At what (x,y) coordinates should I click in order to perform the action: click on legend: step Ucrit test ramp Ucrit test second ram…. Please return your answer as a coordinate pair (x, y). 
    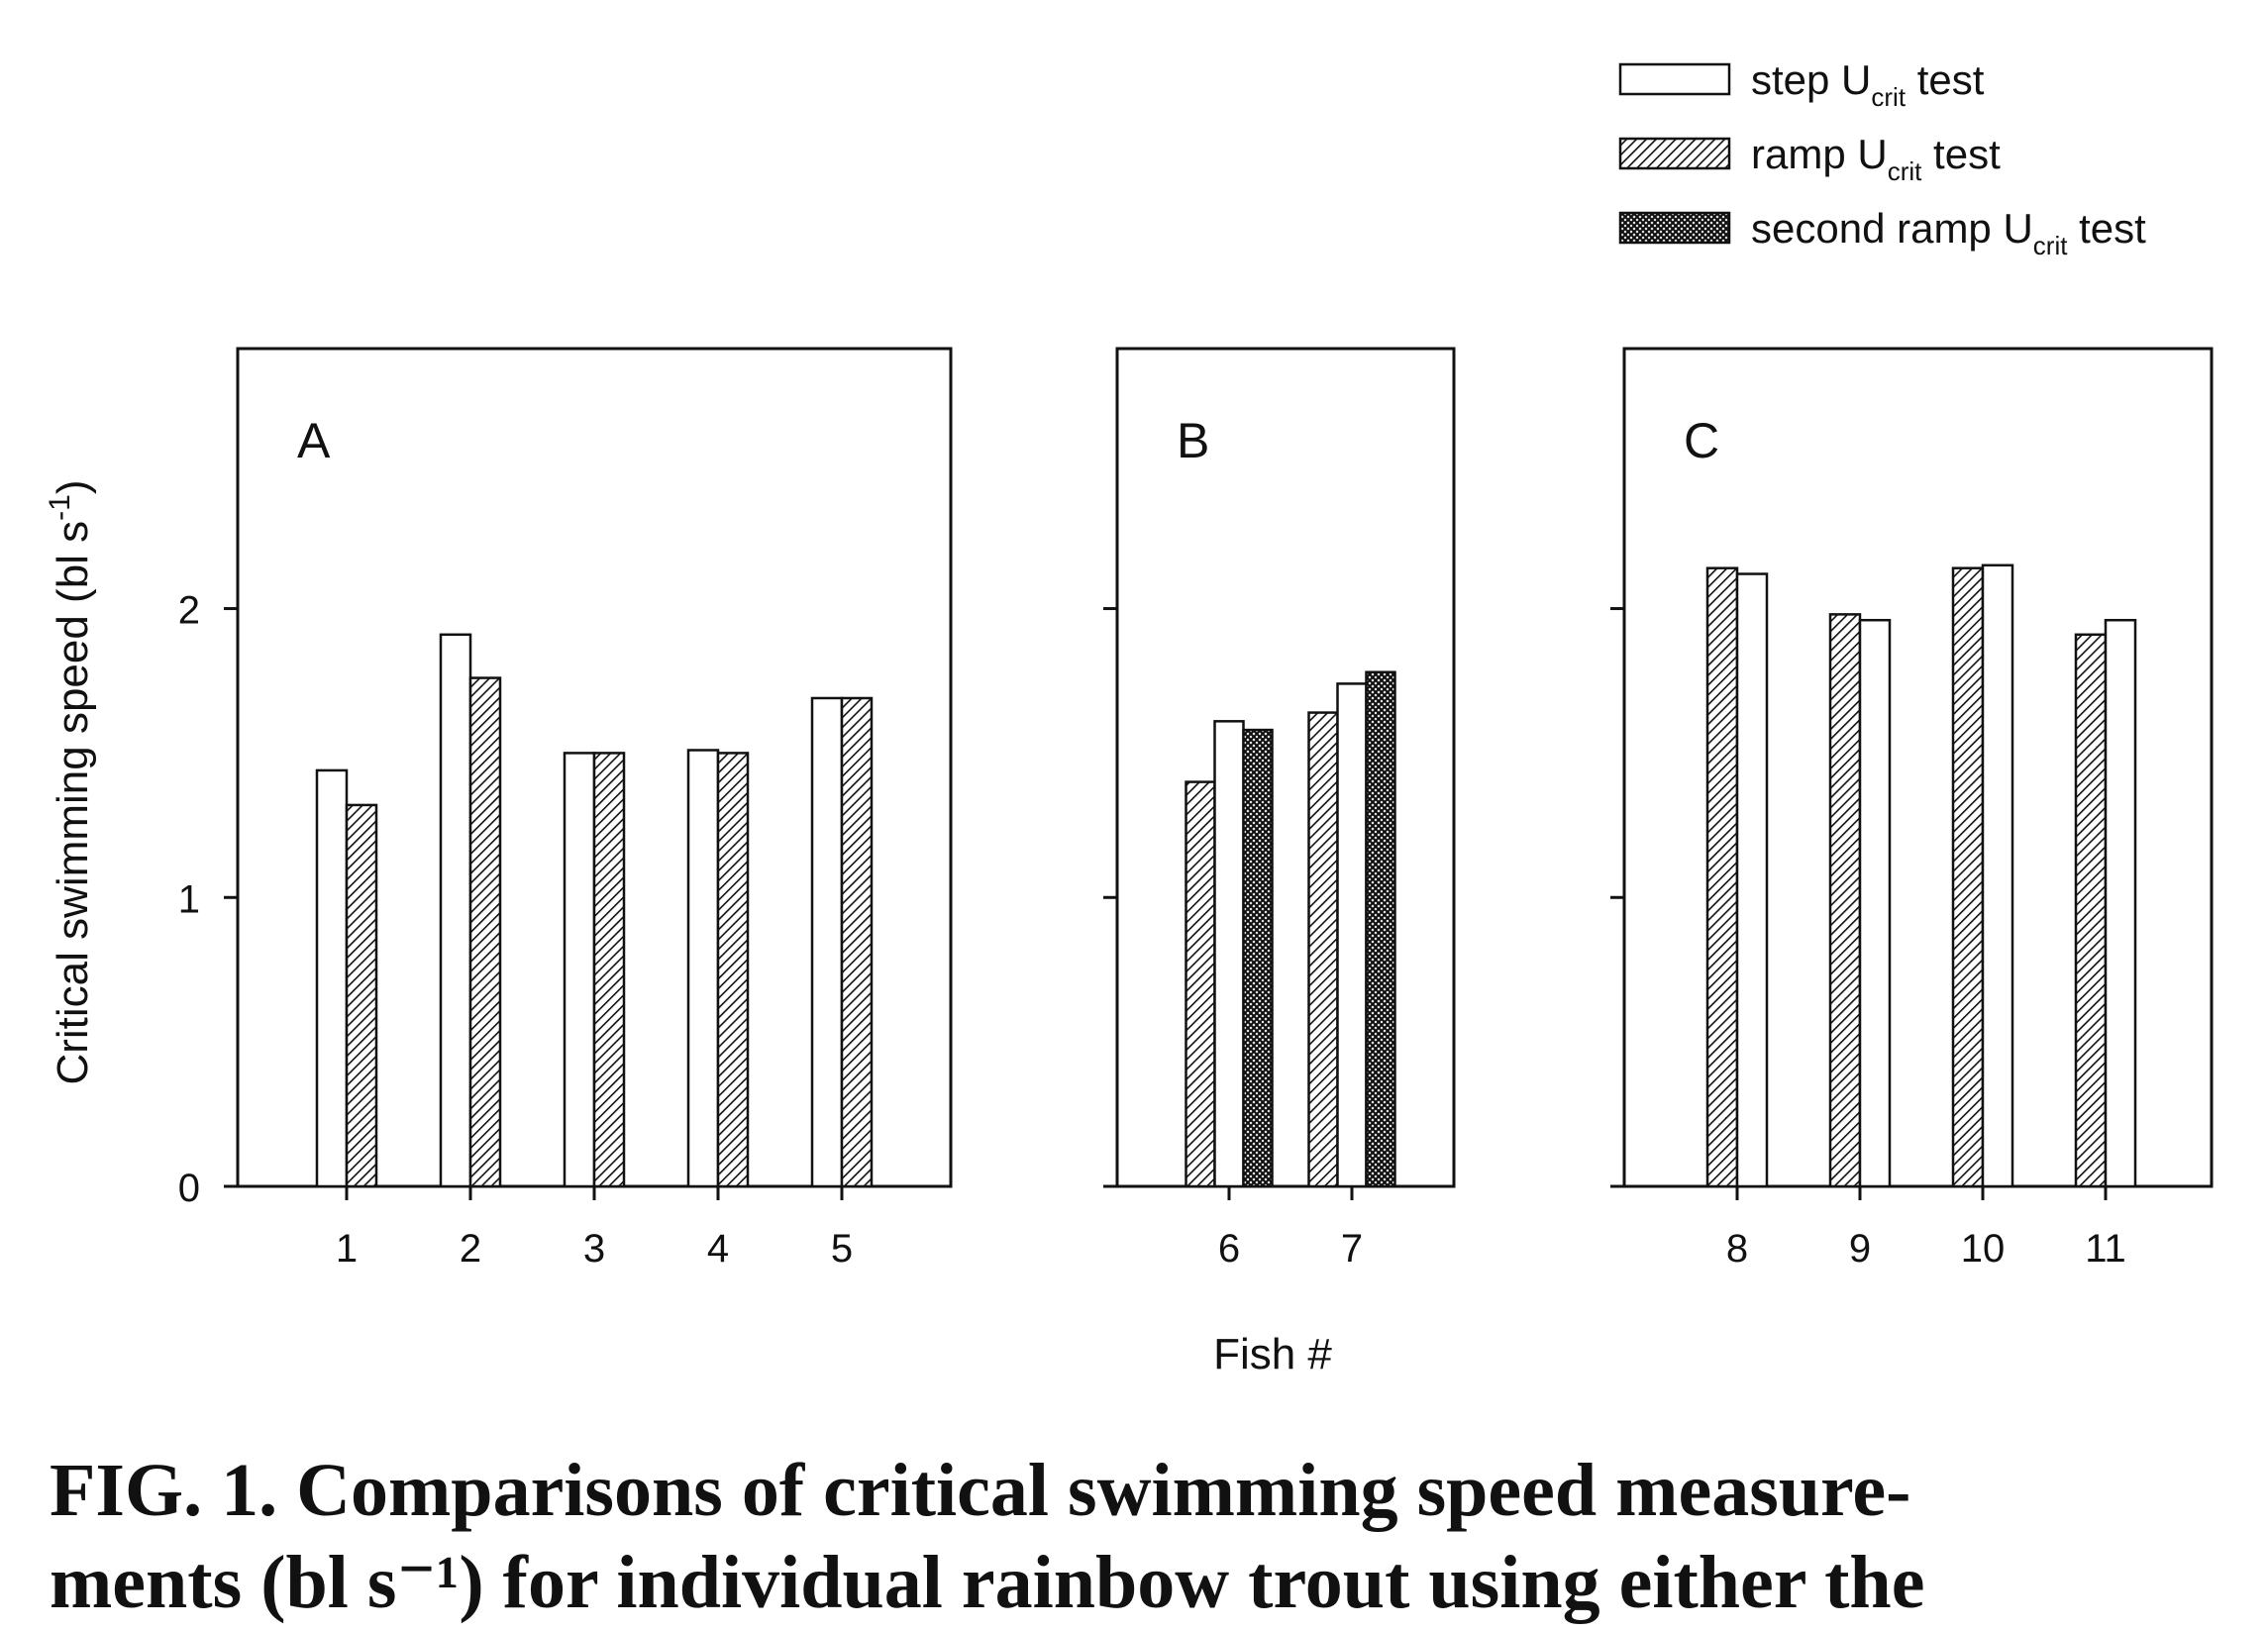
    Looking at the image, I should click on (1882, 158).